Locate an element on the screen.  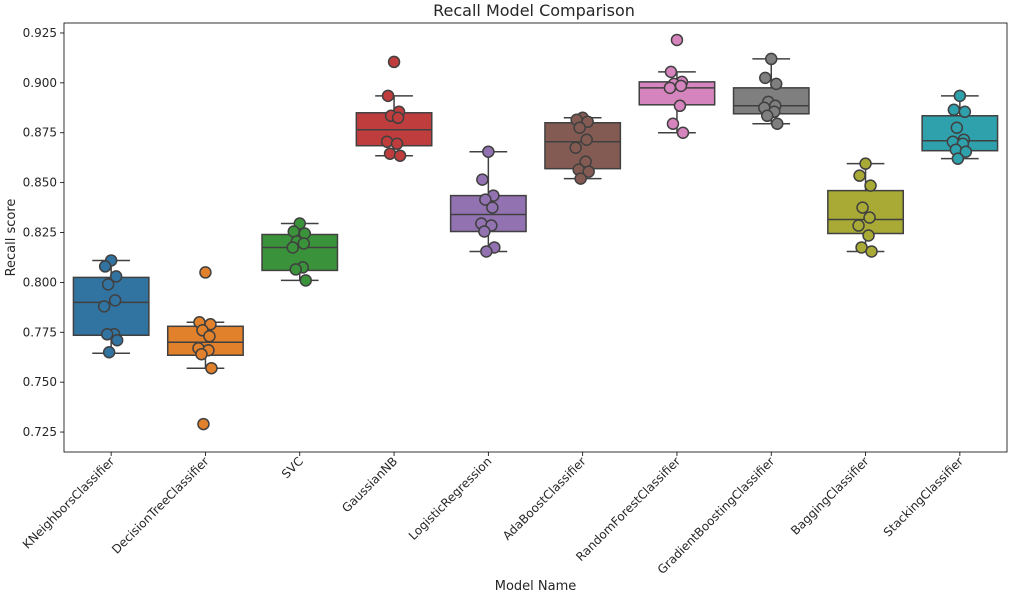
x-tick-label: KNeighborsClassifier is located at coordinates (68, 502).